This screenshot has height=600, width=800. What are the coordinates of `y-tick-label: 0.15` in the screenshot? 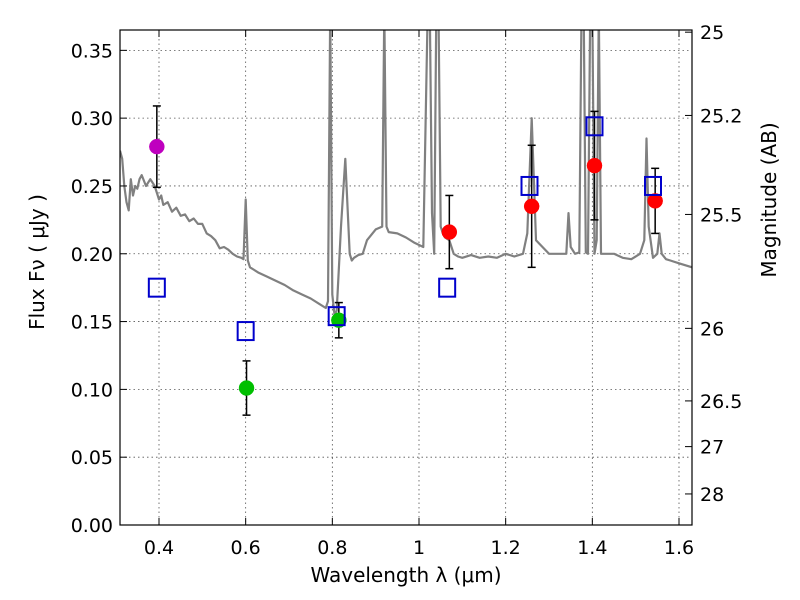 It's located at (92, 323).